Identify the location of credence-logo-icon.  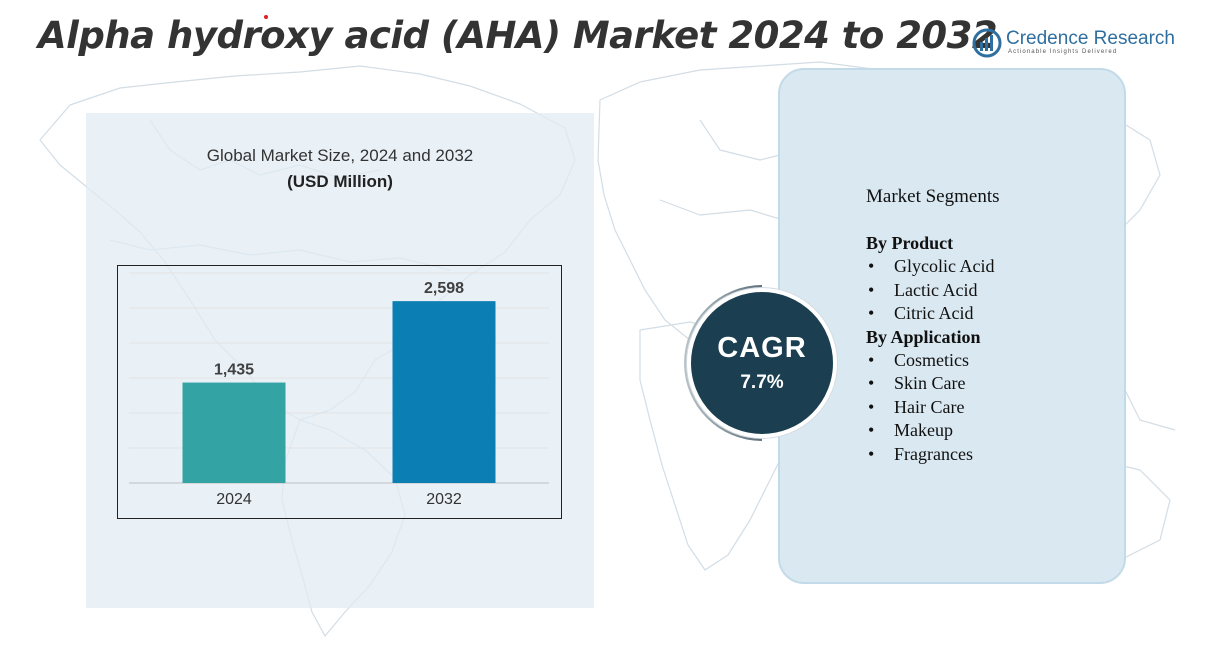
(987, 43).